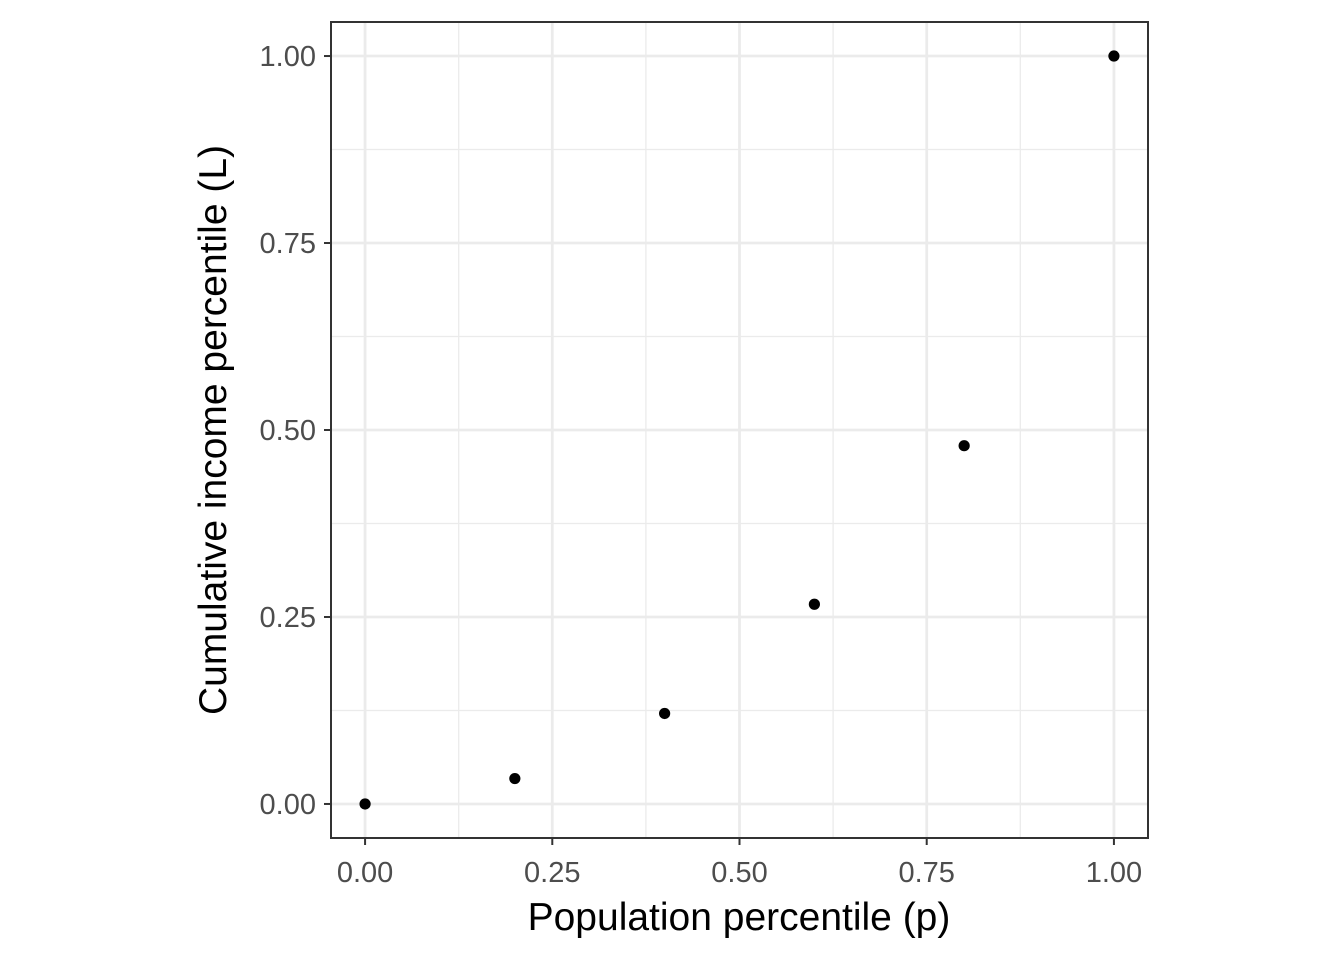 The height and width of the screenshot is (965, 1344). Describe the element at coordinates (288, 618) in the screenshot. I see `y-tick-label: 0.25` at that location.